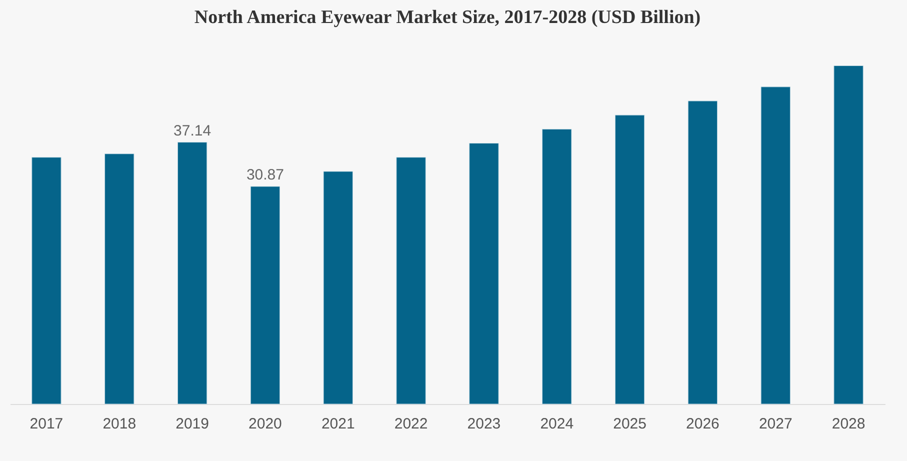 This screenshot has height=461, width=907. What do you see at coordinates (411, 424) in the screenshot?
I see `x-tick-label: 2022` at bounding box center [411, 424].